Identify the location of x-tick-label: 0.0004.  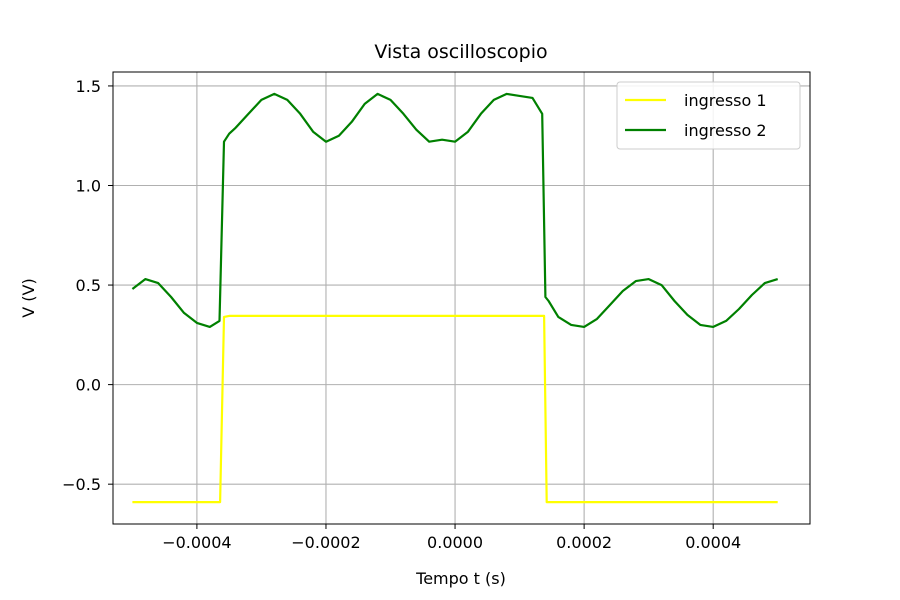
(713, 542).